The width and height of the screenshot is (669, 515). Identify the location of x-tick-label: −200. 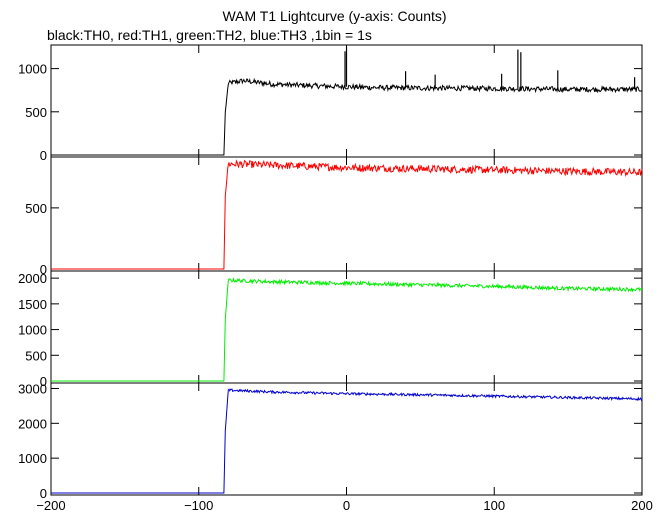
(50, 505).